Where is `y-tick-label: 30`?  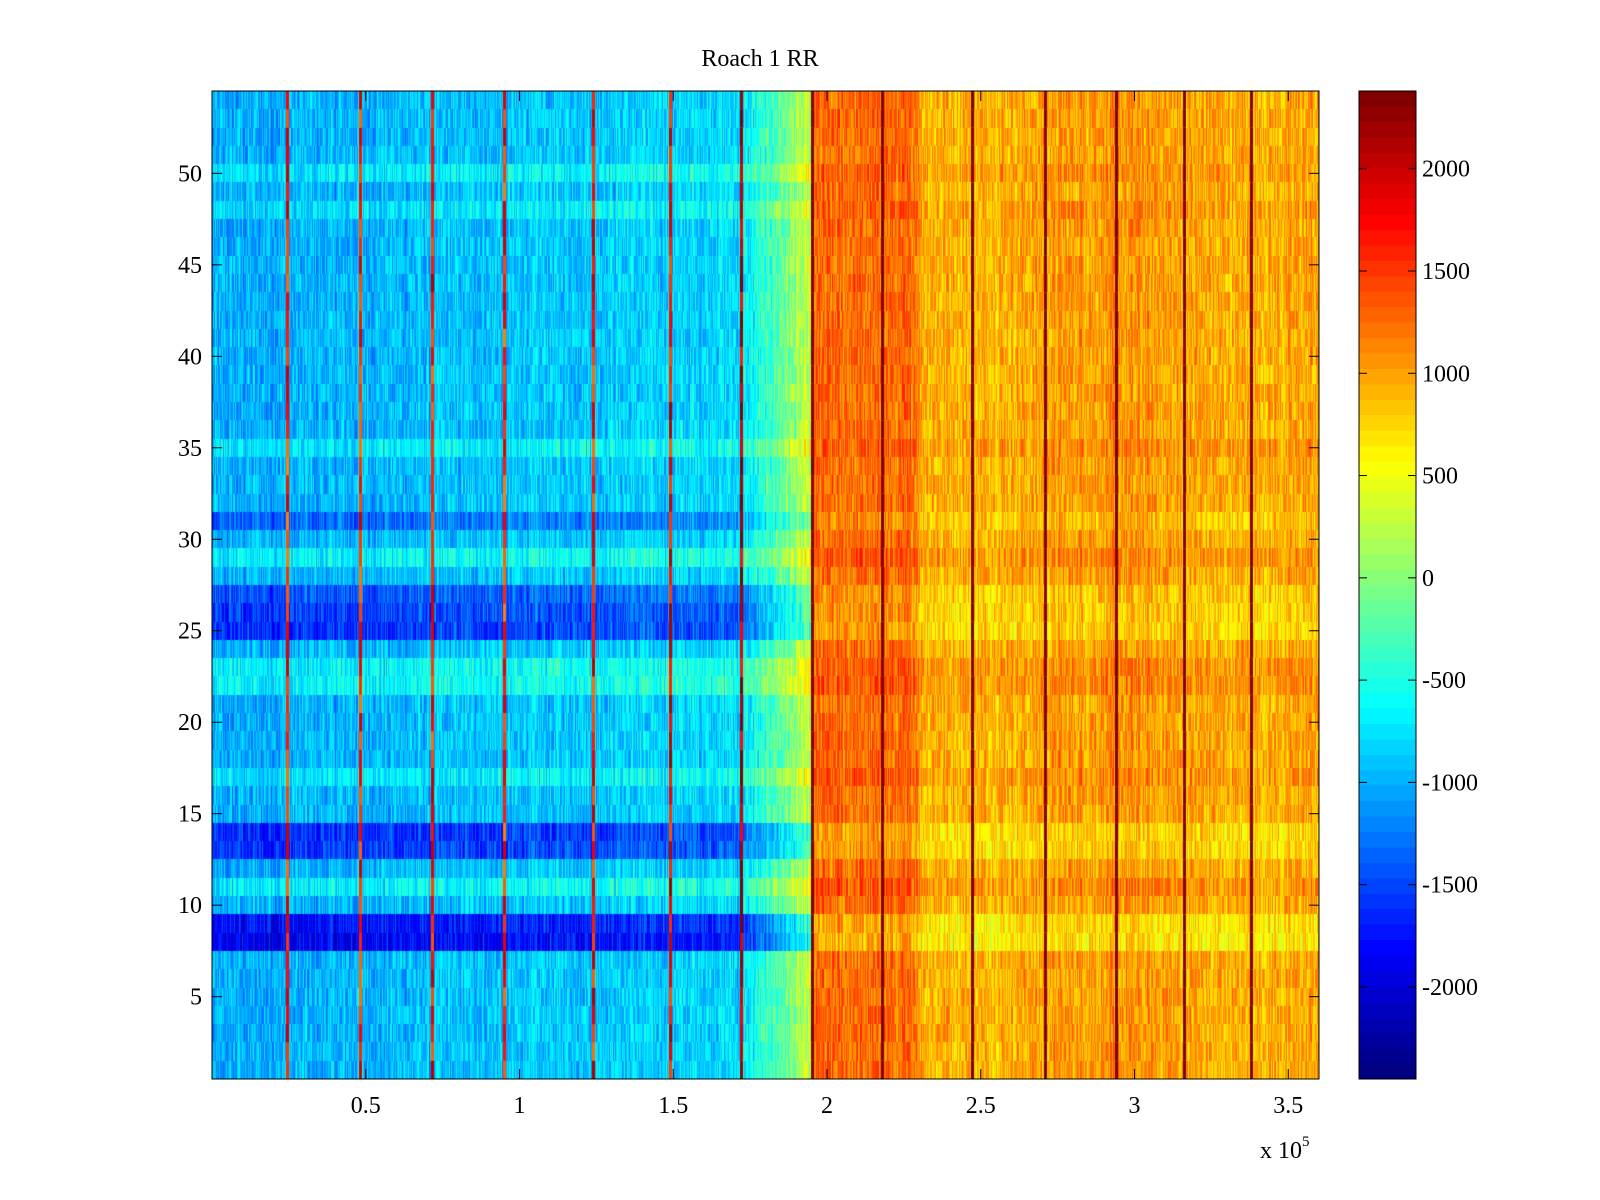 y-tick-label: 30 is located at coordinates (190, 540).